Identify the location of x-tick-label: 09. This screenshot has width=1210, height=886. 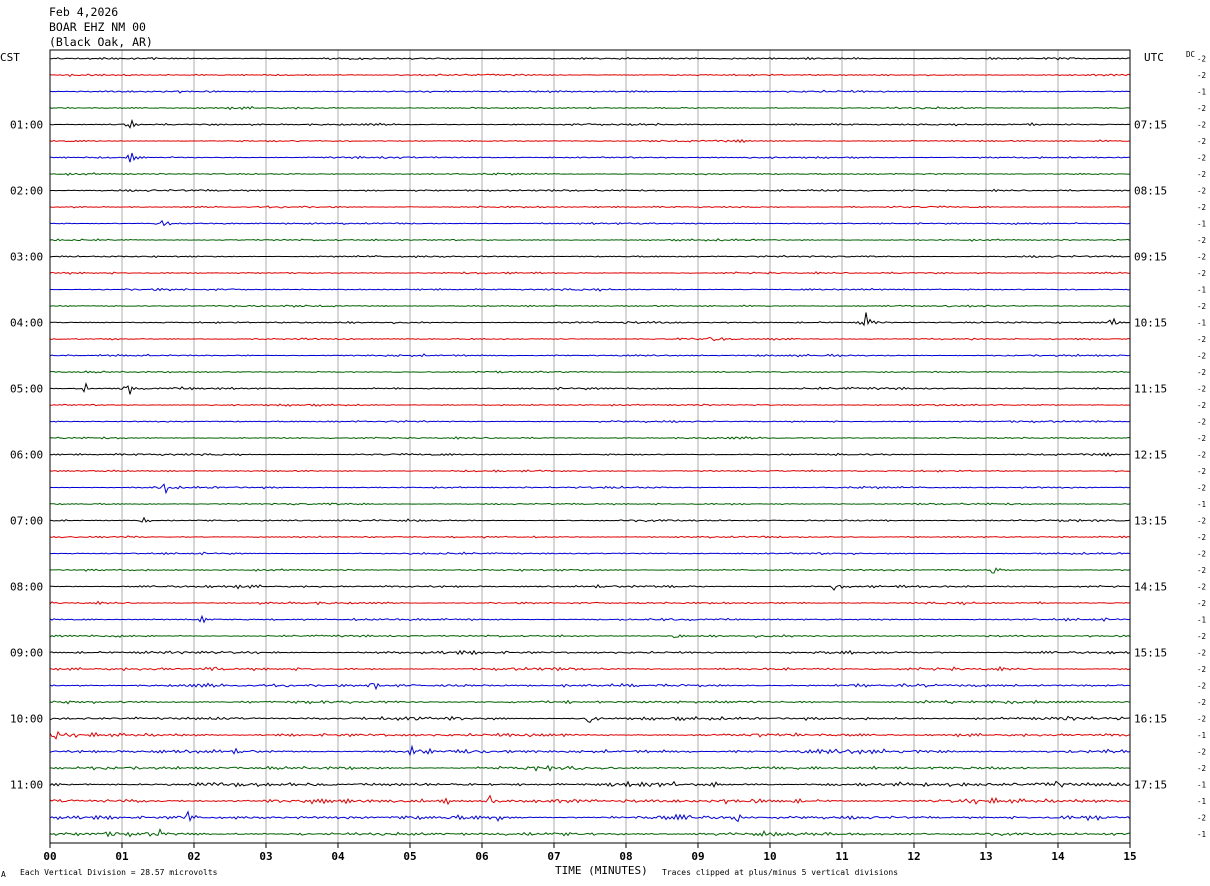
(697, 856).